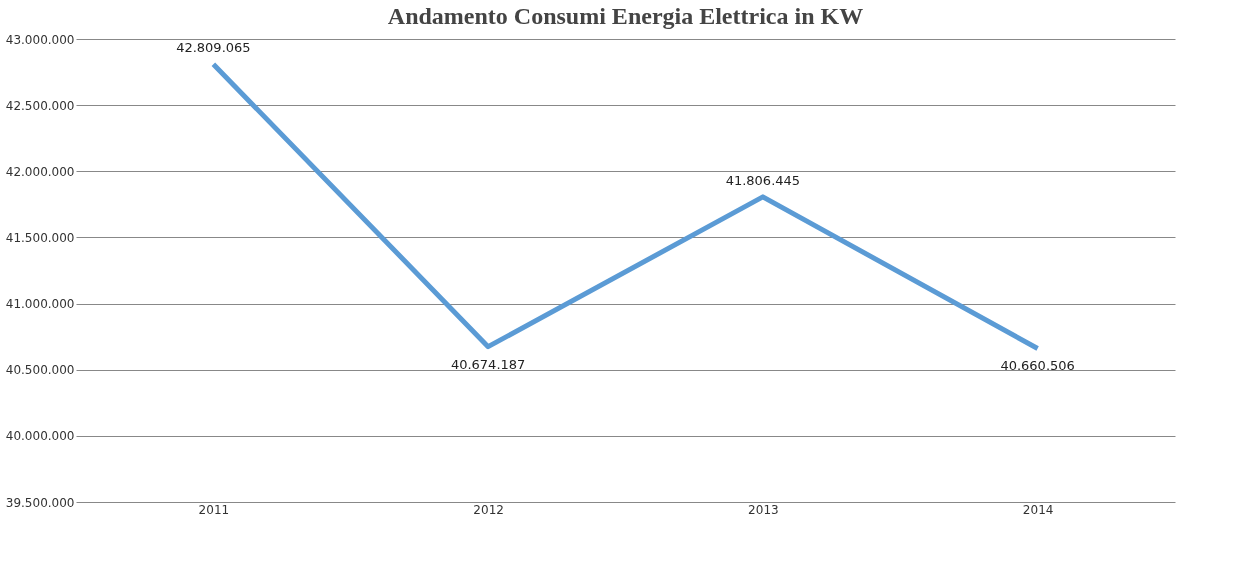 This screenshot has width=1238, height=588. What do you see at coordinates (40, 171) in the screenshot?
I see `y-tick-label: 42.000.000` at bounding box center [40, 171].